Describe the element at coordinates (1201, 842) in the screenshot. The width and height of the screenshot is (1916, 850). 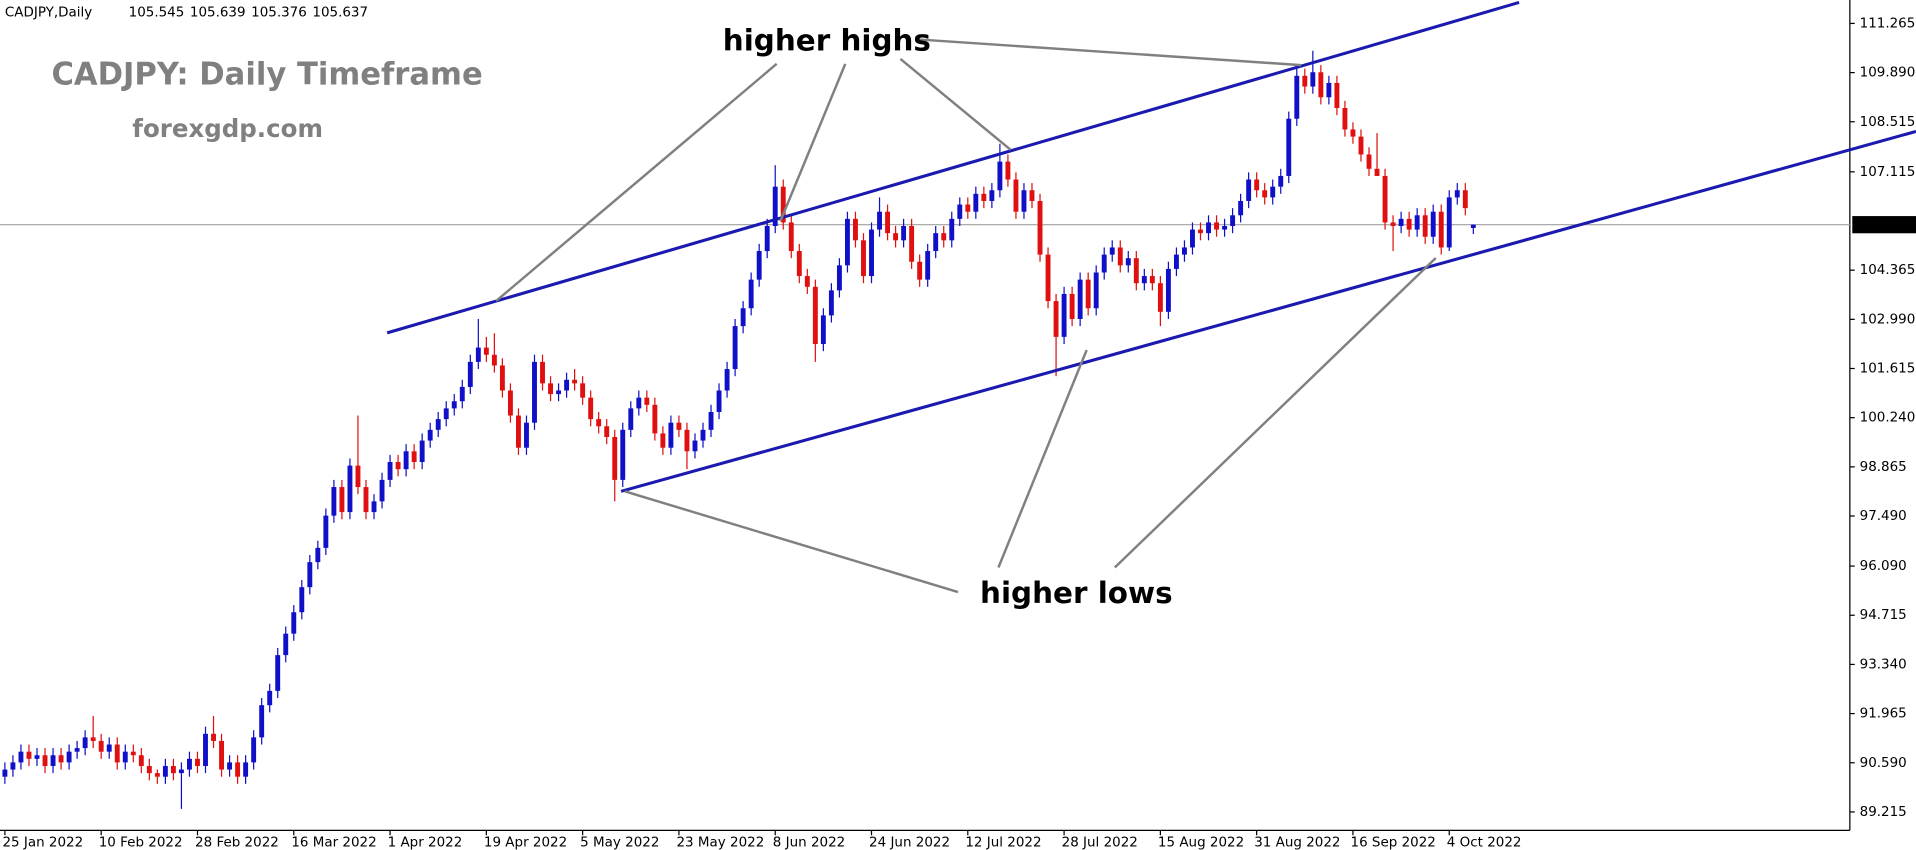
I see `x-tick-label: 15 Aug 2022` at that location.